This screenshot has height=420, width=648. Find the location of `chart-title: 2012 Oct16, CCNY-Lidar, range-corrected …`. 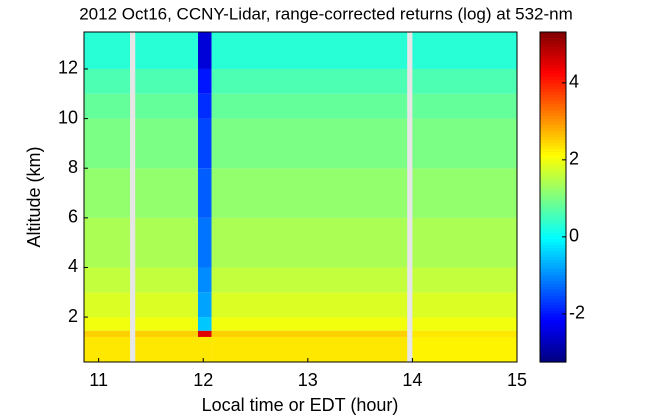

chart-title: 2012 Oct16, CCNY-Lidar, range-corrected … is located at coordinates (326, 13).